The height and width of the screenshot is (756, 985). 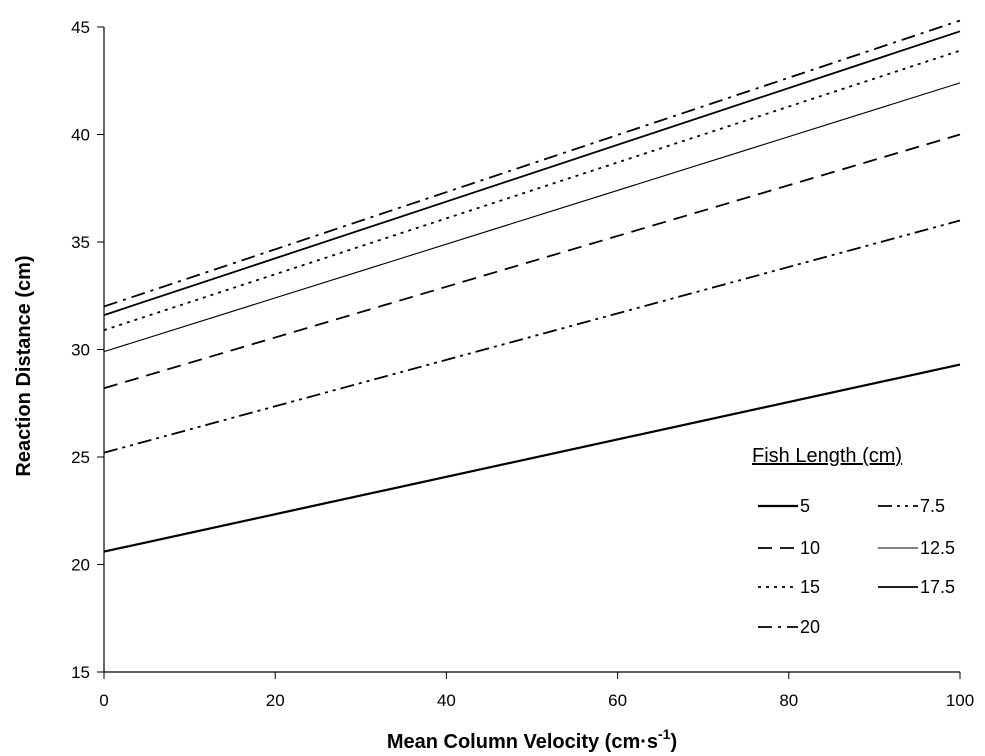 What do you see at coordinates (80, 457) in the screenshot?
I see `y-tick-label: 25` at bounding box center [80, 457].